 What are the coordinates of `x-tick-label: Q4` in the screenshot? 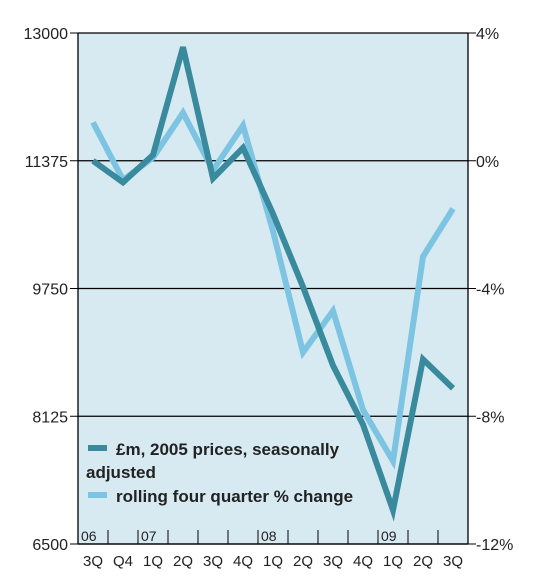 It's located at (123, 561).